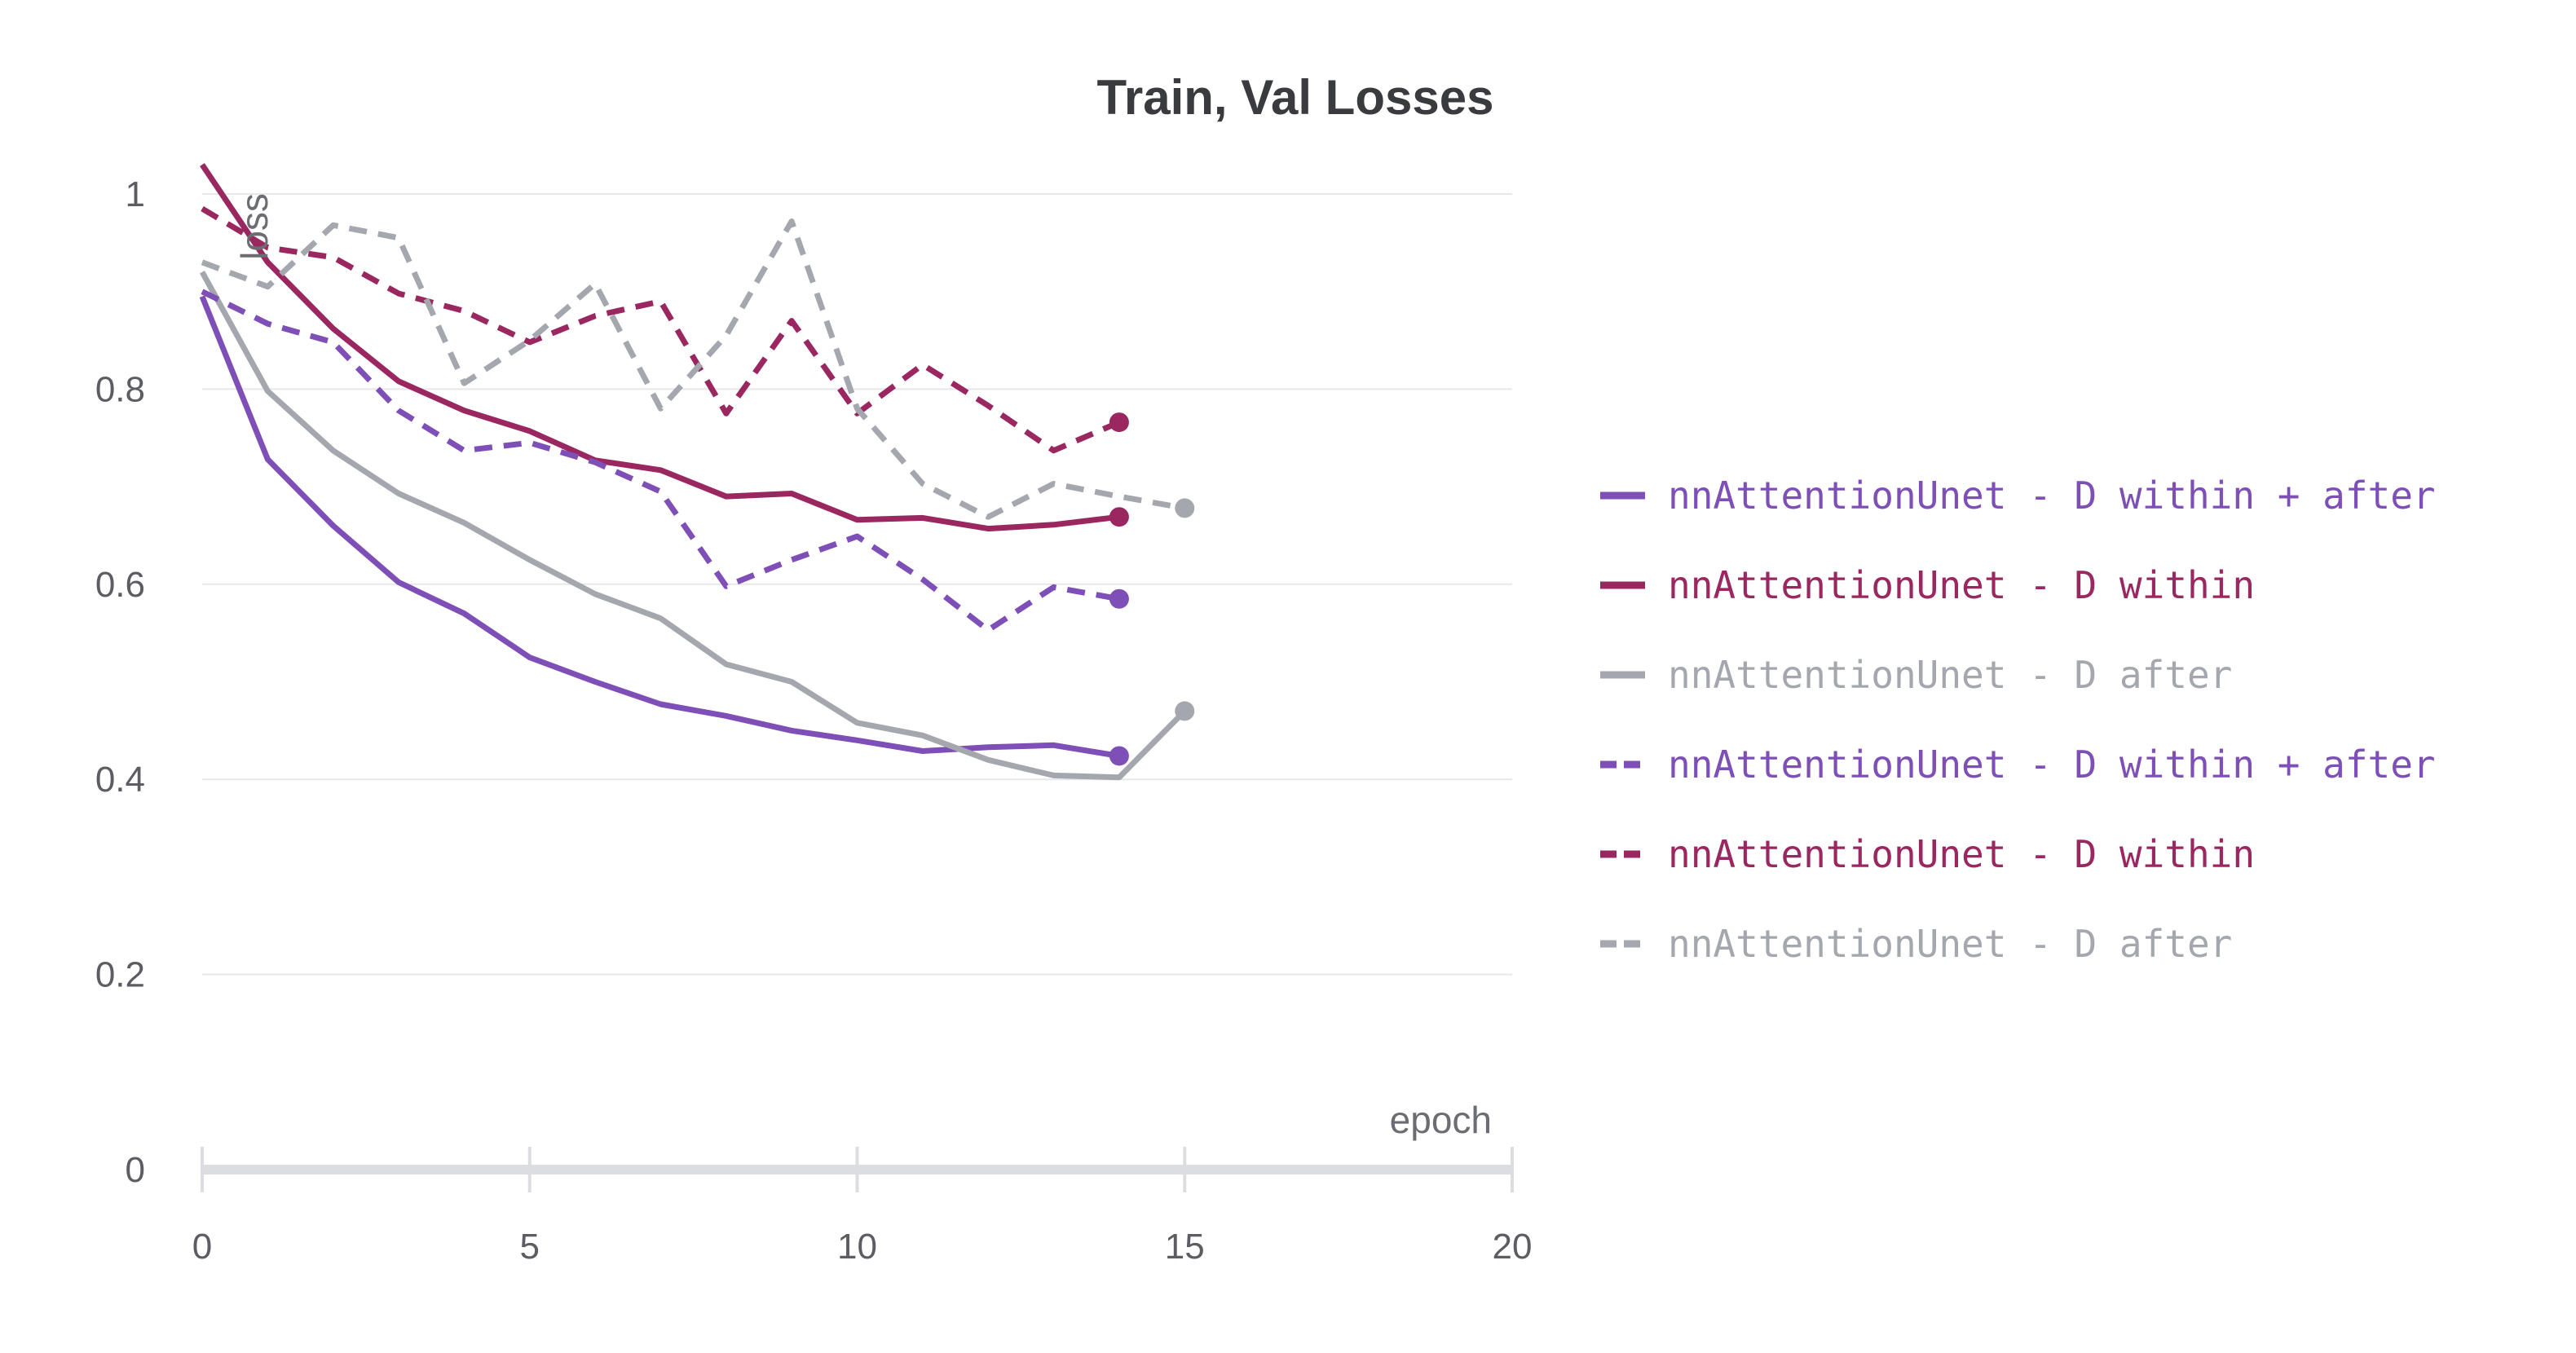 This screenshot has height=1353, width=2576. What do you see at coordinates (254, 226) in the screenshot?
I see `y-axis-label: loss` at bounding box center [254, 226].